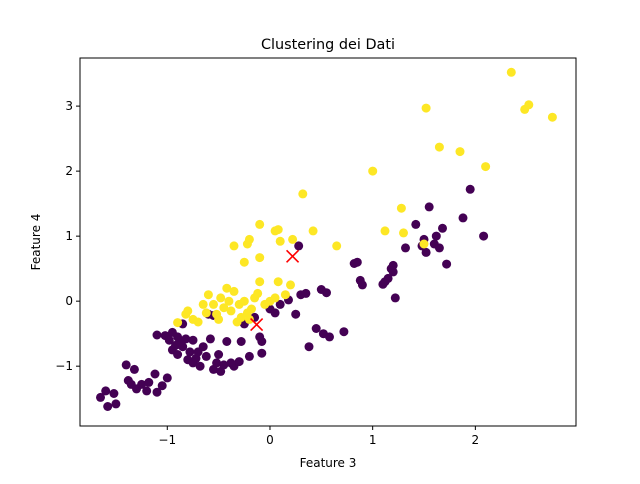 This screenshot has height=484, width=640. What do you see at coordinates (167, 440) in the screenshot?
I see `x-tick-label: −1` at bounding box center [167, 440].